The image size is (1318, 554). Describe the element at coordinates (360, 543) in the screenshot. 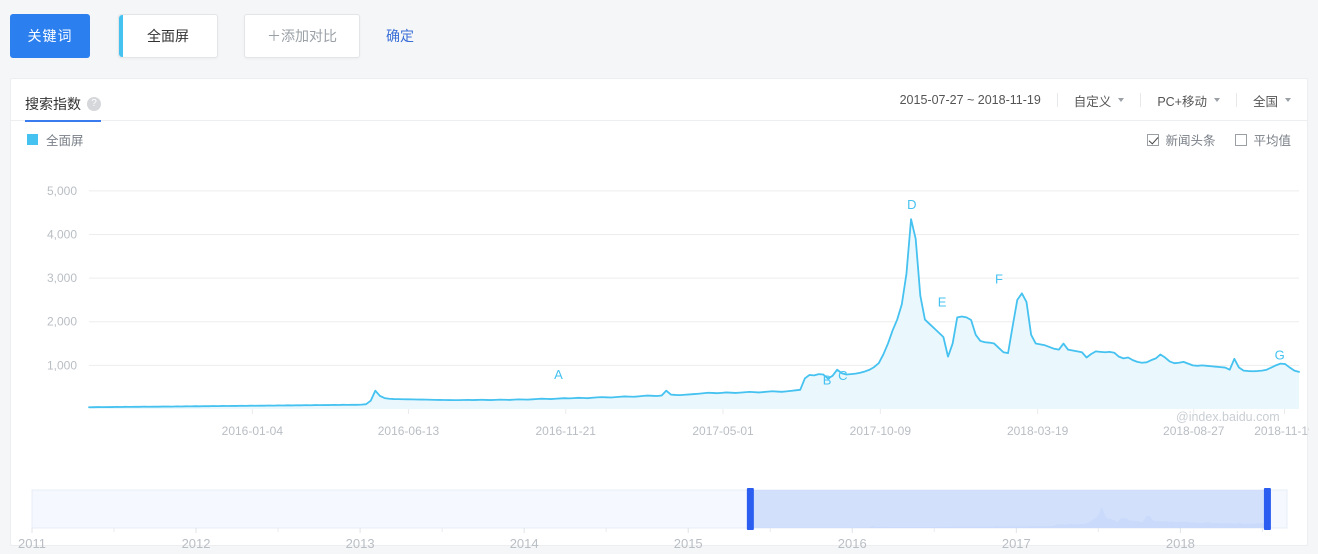

I see `scrubber-year-2013: 2013` at that location.